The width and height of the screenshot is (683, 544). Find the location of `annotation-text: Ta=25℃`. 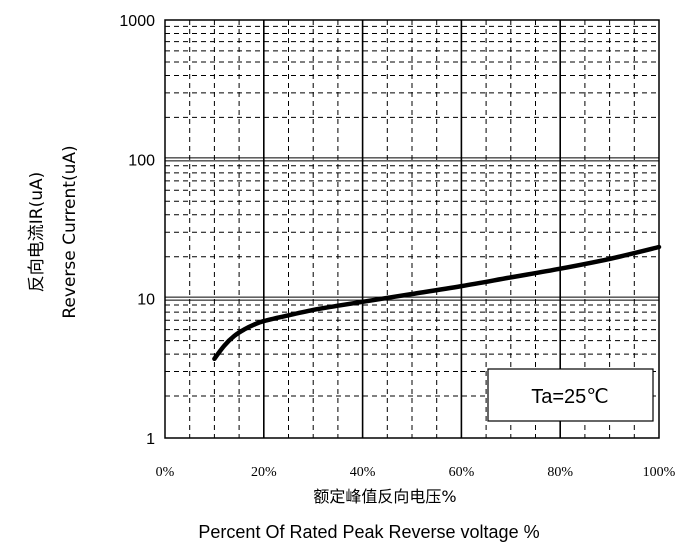

annotation-text: Ta=25℃ is located at coordinates (570, 397).